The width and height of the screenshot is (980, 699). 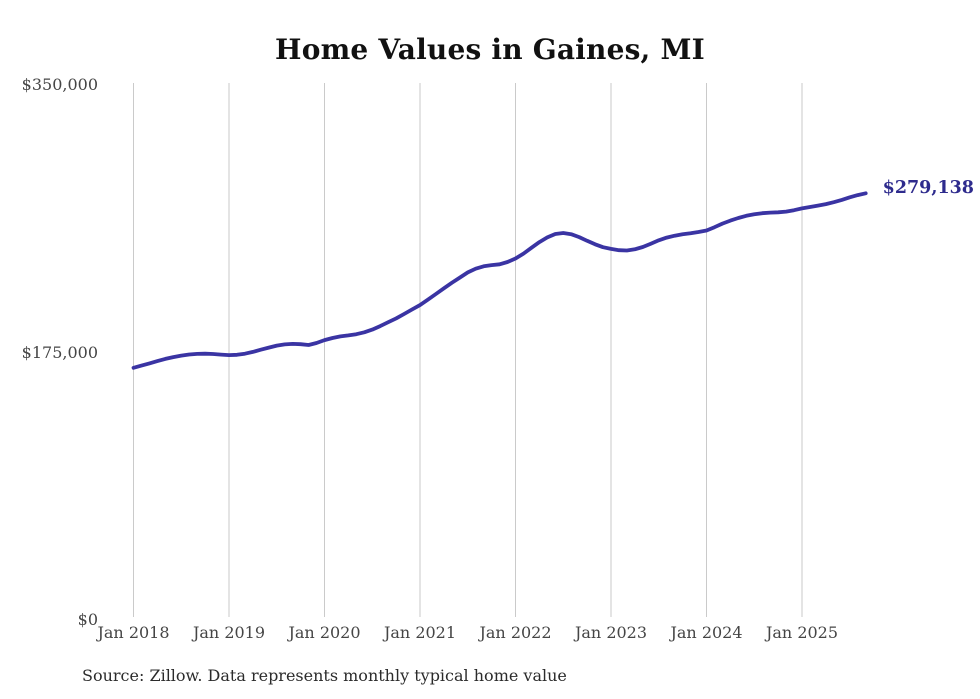 What do you see at coordinates (87, 619) in the screenshot?
I see `y-axis-tick-label: $0` at bounding box center [87, 619].